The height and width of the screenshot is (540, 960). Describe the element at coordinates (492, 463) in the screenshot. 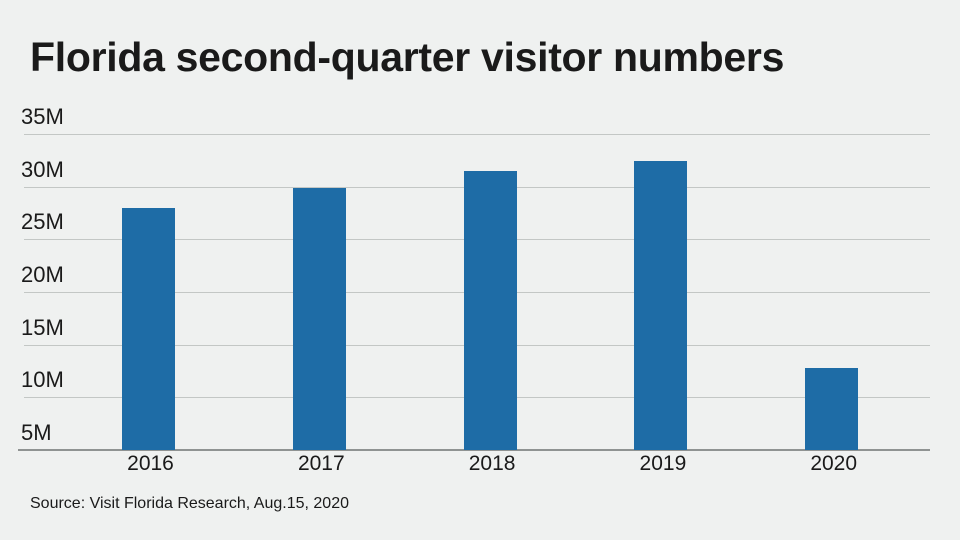

I see `x-tick-label-2018: 2018` at that location.